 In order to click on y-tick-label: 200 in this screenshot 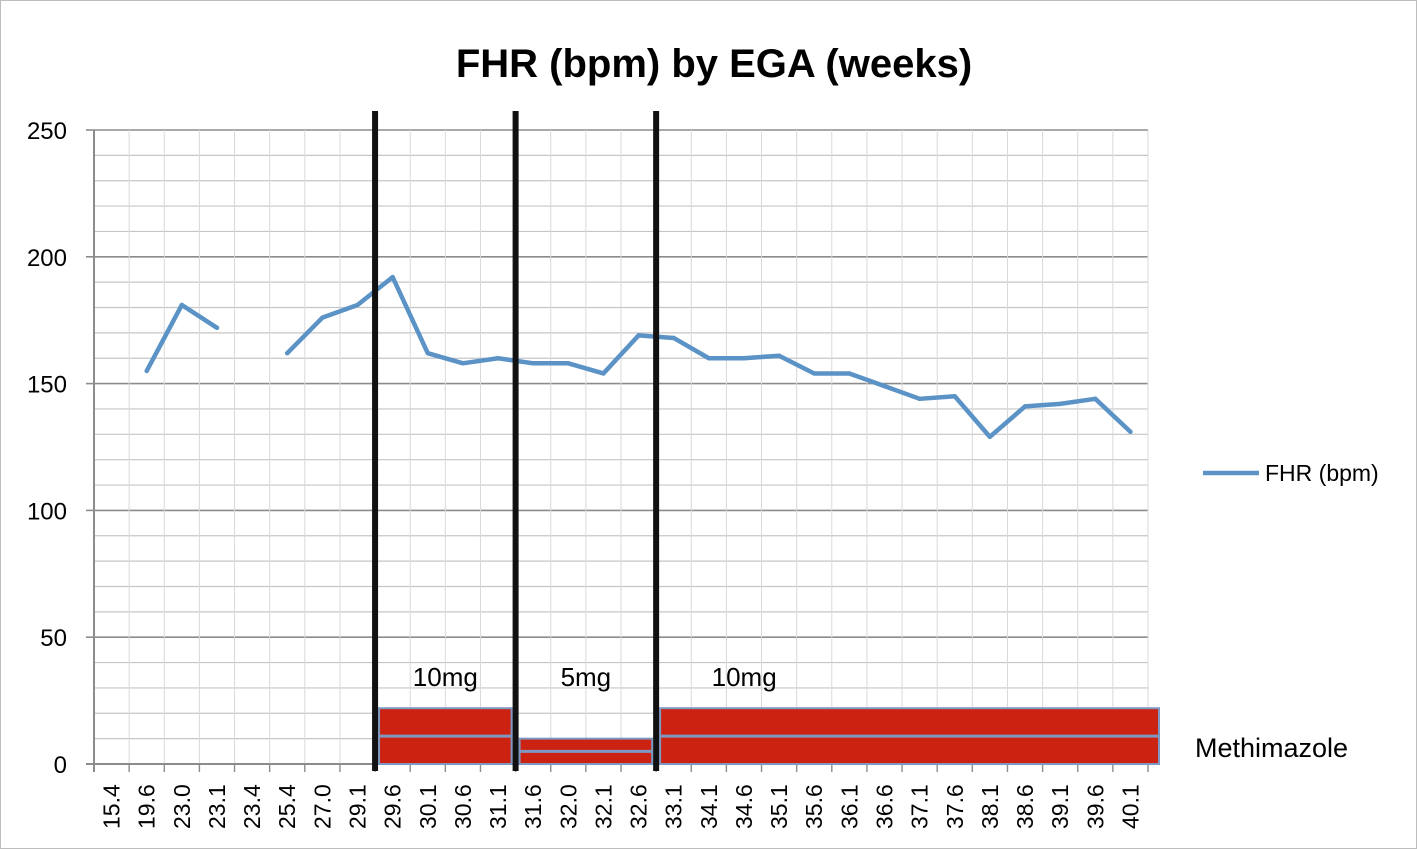, I will do `click(47, 258)`.